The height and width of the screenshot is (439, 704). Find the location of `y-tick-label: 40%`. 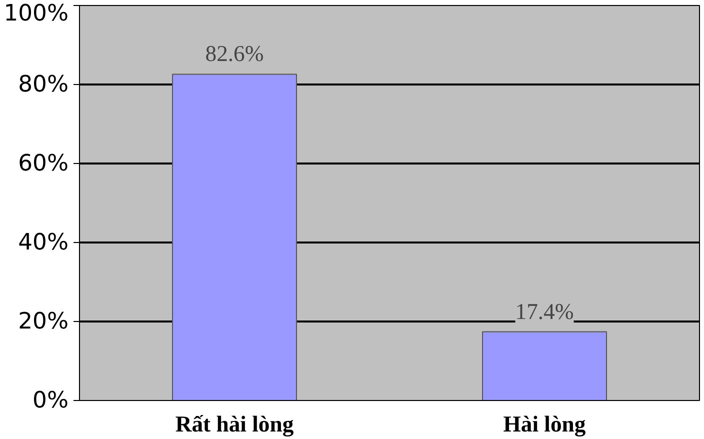

y-tick-label: 40% is located at coordinates (43, 243).